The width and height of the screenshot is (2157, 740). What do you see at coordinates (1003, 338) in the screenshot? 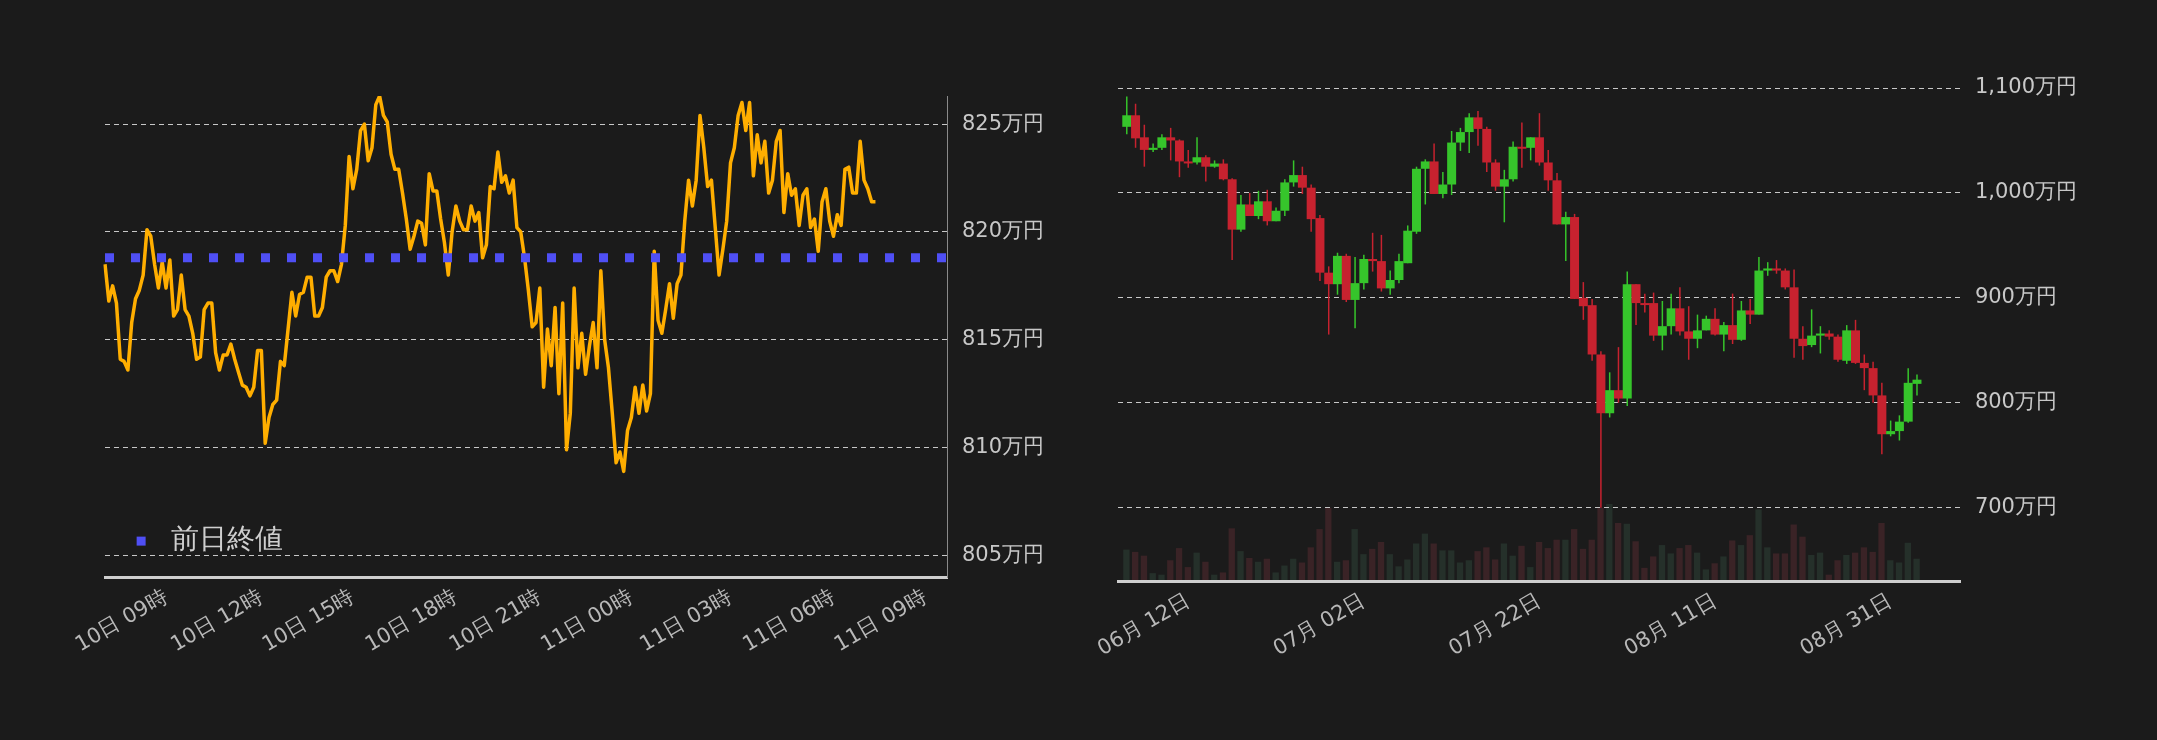
I see `y-tick-label: 815万円` at bounding box center [1003, 338].